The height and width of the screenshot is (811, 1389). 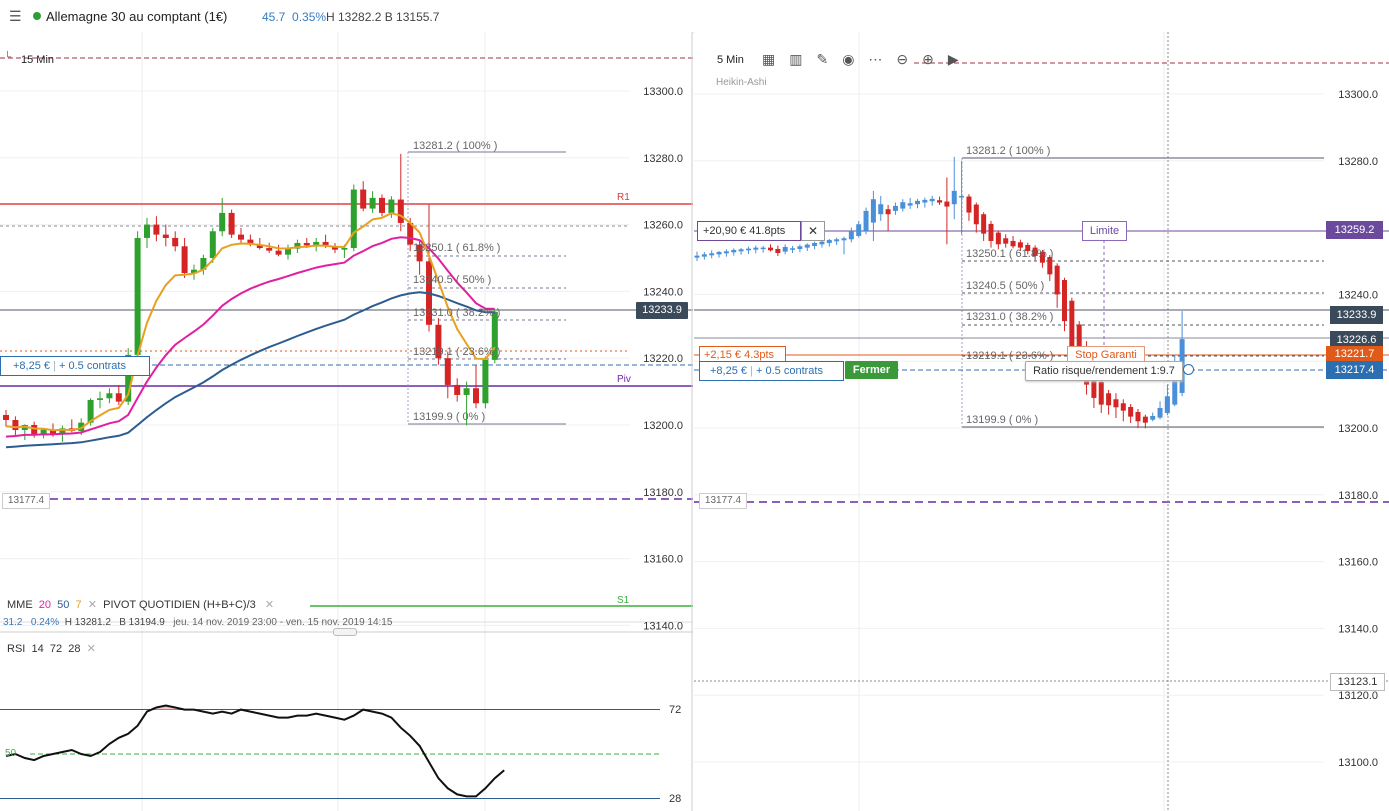 I want to click on right-candles, so click(x=939, y=292).